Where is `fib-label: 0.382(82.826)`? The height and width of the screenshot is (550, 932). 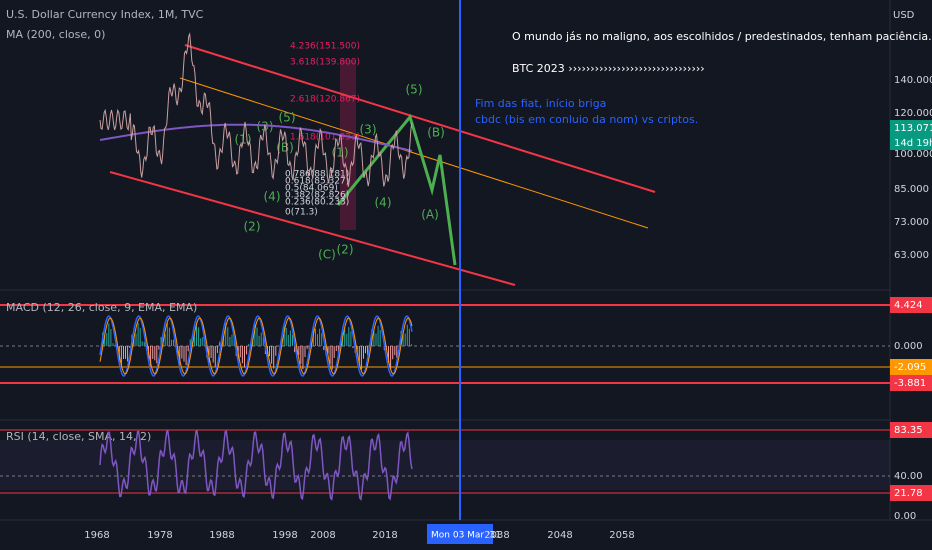
fib-label: 0.382(82.826) is located at coordinates (317, 196).